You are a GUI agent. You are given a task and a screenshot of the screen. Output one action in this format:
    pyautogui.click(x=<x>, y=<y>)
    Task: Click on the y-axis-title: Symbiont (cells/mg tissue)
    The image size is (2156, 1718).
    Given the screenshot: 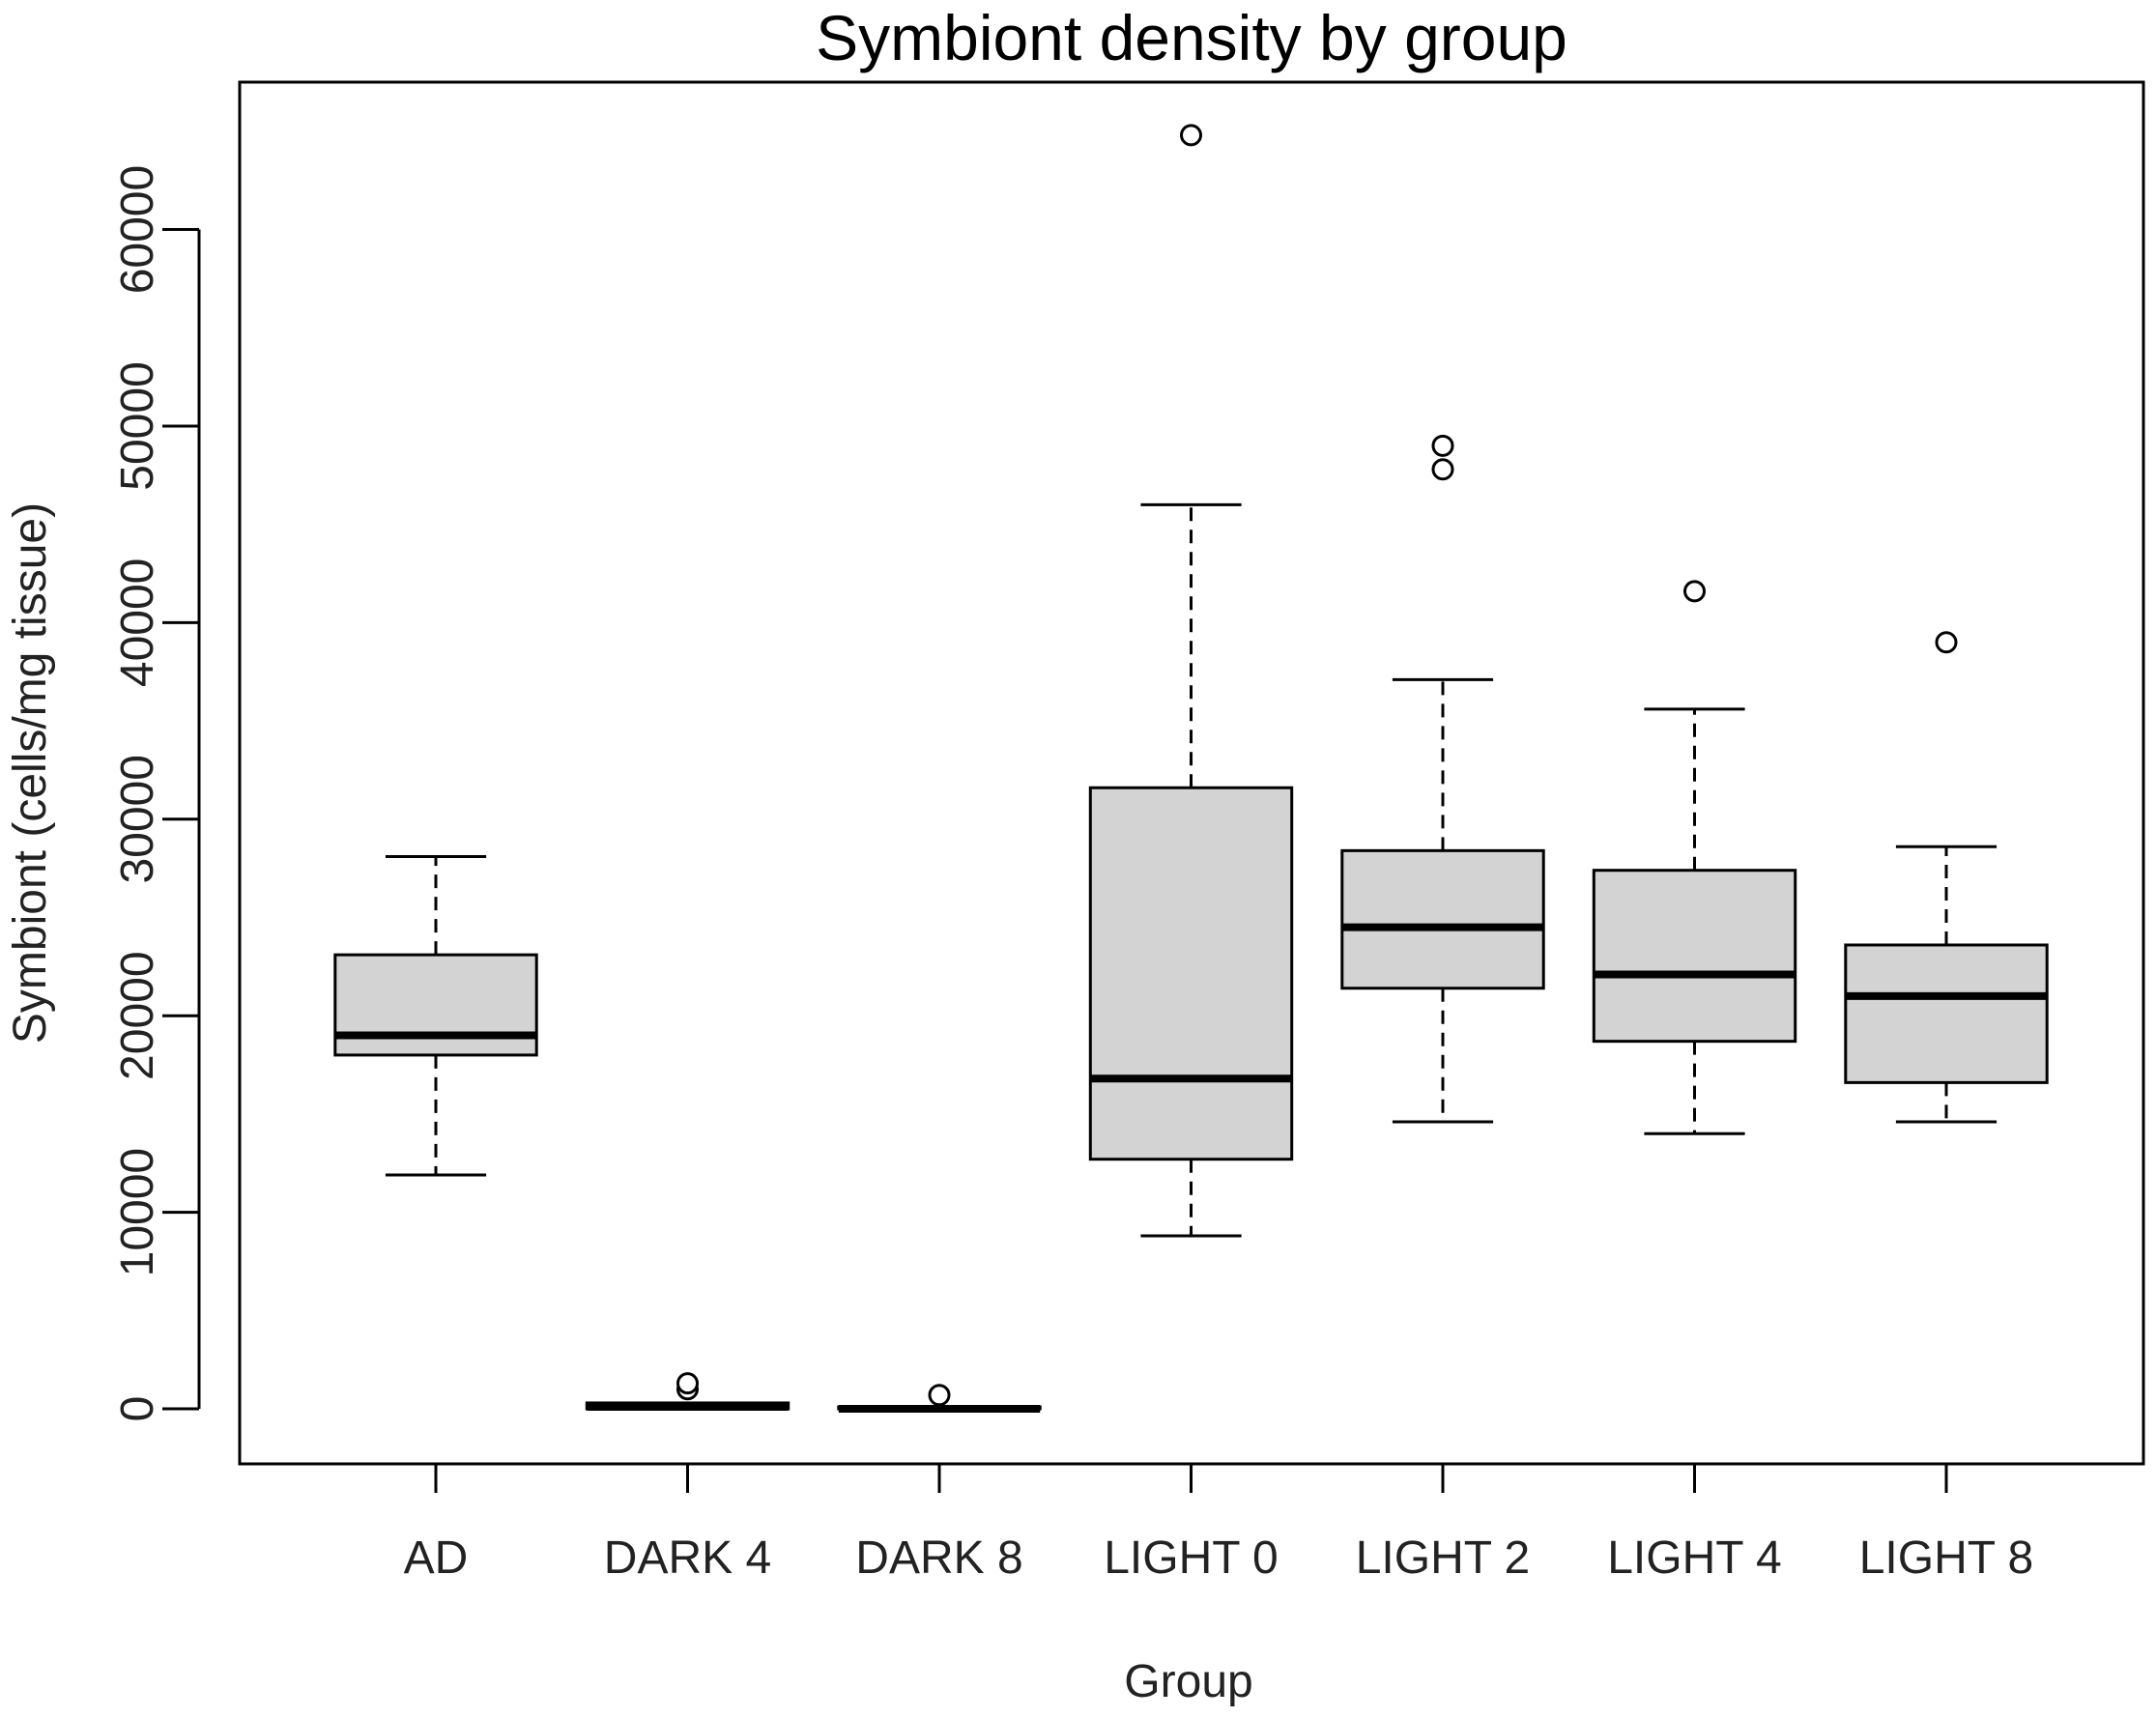 What is the action you would take?
    pyautogui.click(x=30, y=773)
    